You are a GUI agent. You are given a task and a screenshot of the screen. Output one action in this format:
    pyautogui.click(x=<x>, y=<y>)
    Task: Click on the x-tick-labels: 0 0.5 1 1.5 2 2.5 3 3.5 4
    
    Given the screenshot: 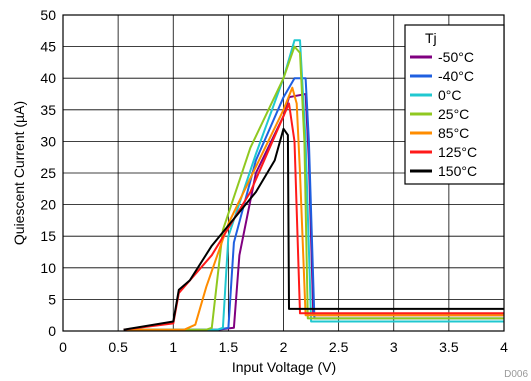 What is the action you would take?
    pyautogui.click(x=283, y=347)
    